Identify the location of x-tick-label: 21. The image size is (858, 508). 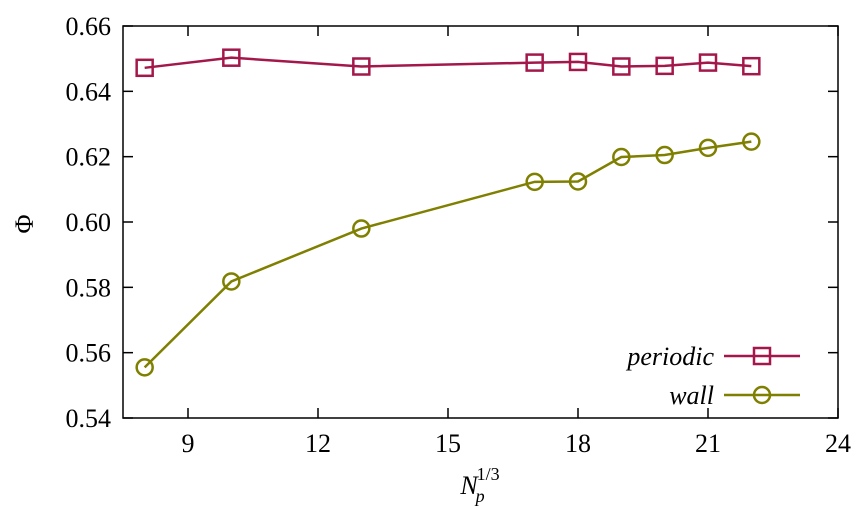
(708, 443).